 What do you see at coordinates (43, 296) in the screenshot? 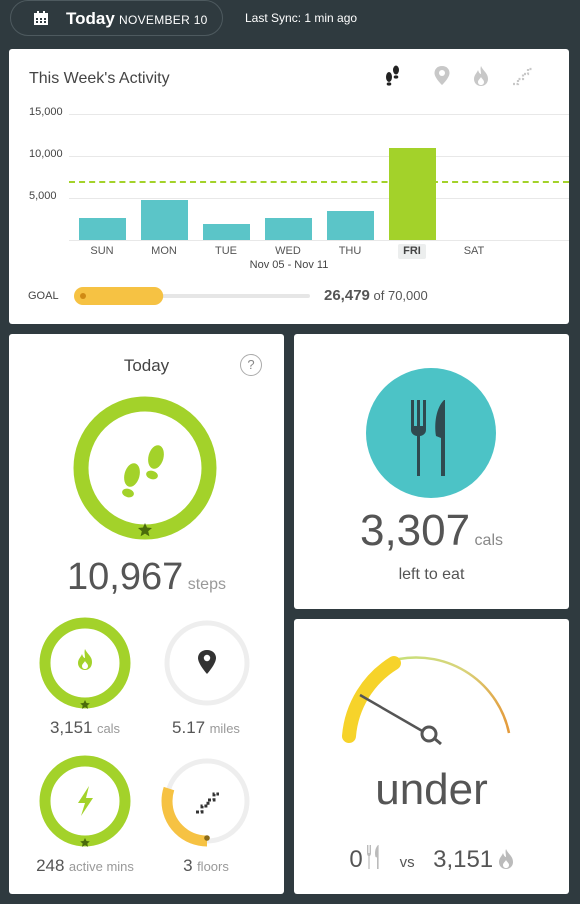
I see `goal-label: GOAL` at bounding box center [43, 296].